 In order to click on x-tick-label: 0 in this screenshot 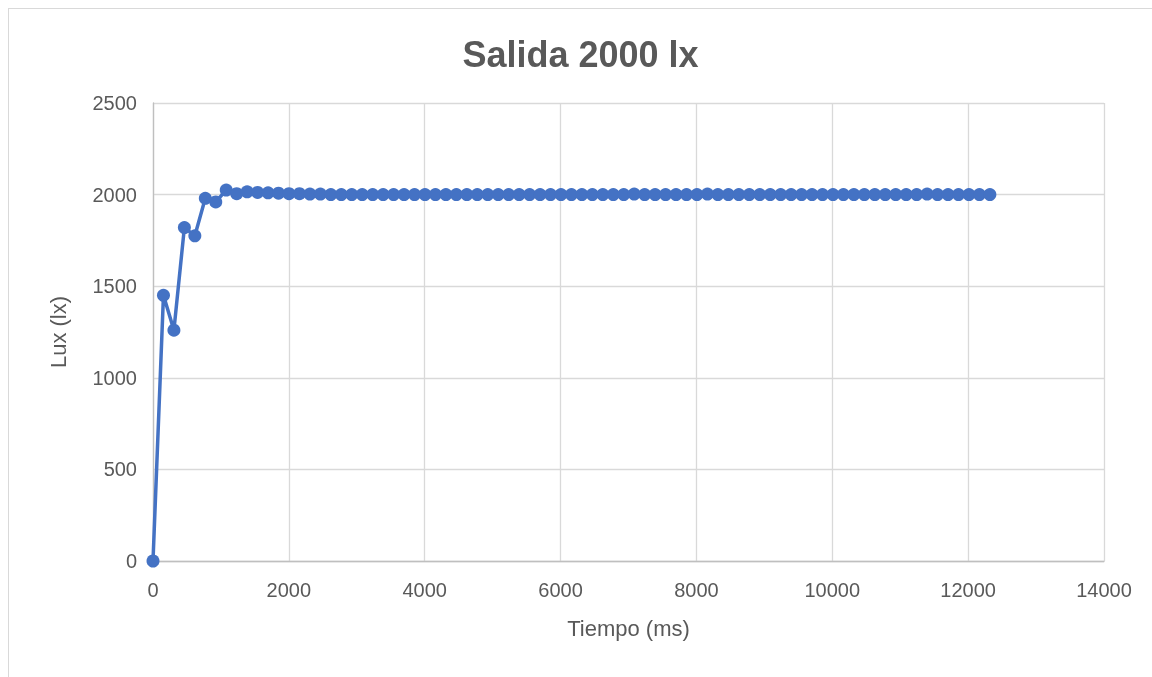, I will do `click(153, 590)`.